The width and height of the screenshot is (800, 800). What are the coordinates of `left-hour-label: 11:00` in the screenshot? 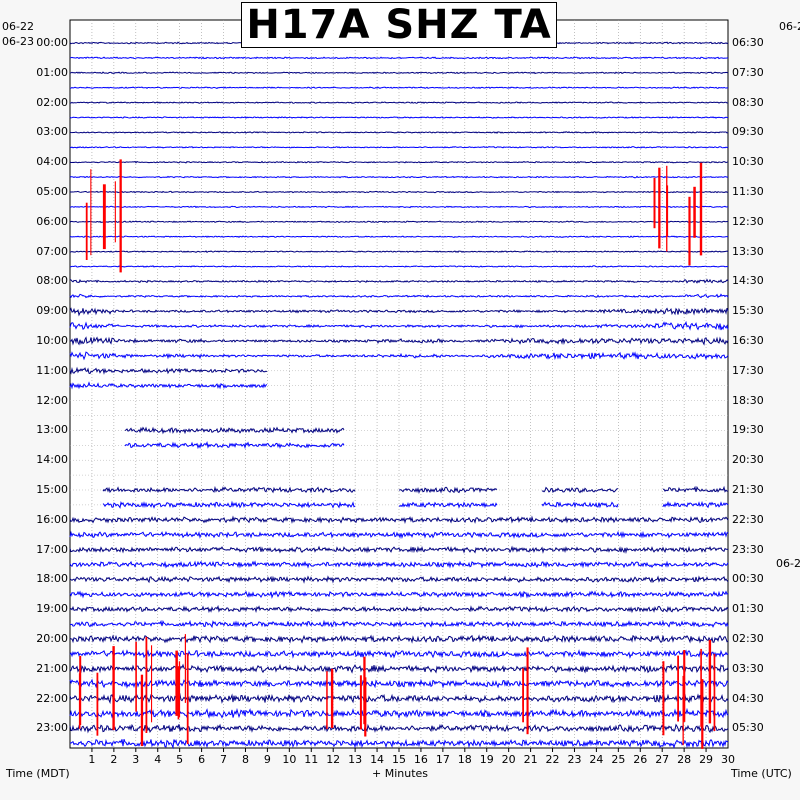 It's located at (52, 370).